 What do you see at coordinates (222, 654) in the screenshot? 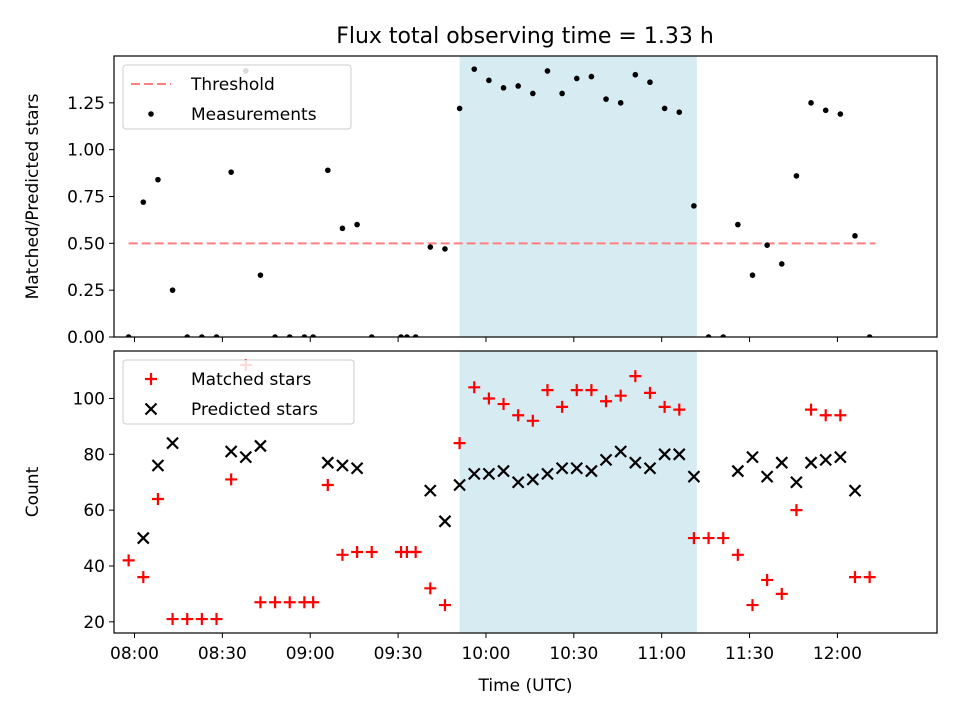
I see `x-tick-label: 08:30` at bounding box center [222, 654].